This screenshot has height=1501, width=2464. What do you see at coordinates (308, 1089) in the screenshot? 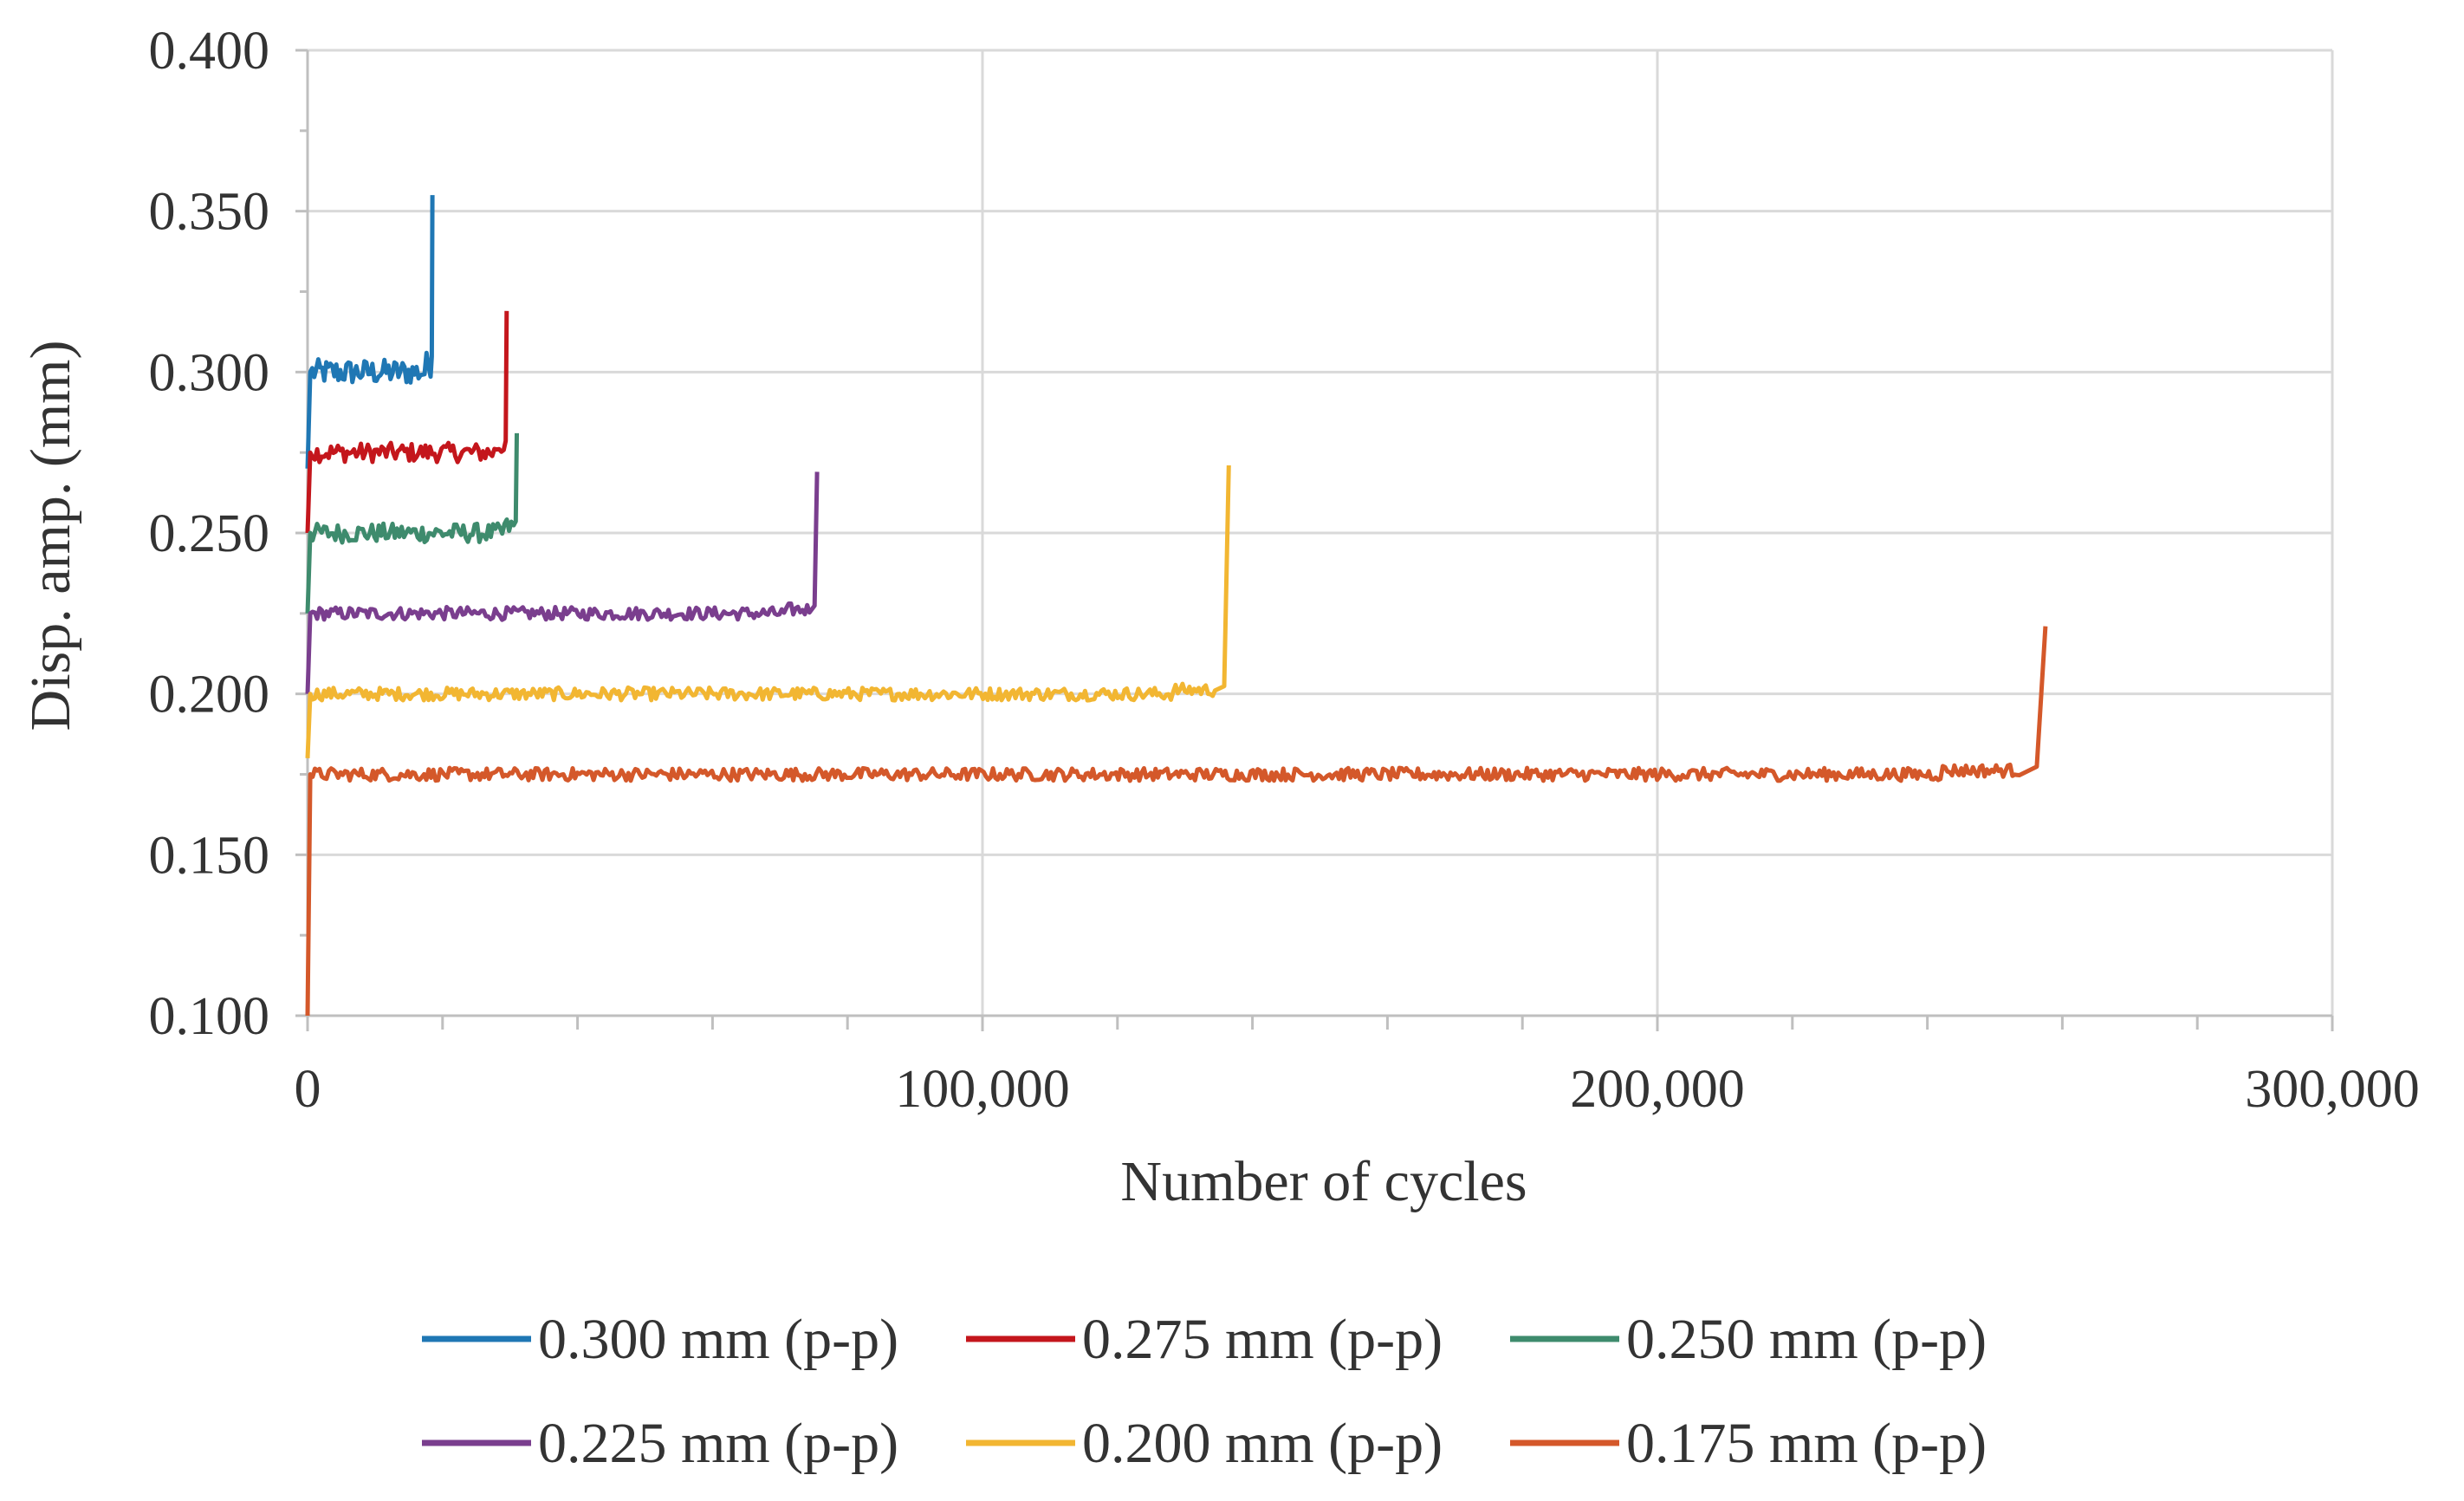
I see `x-tick-label: 0` at bounding box center [308, 1089].